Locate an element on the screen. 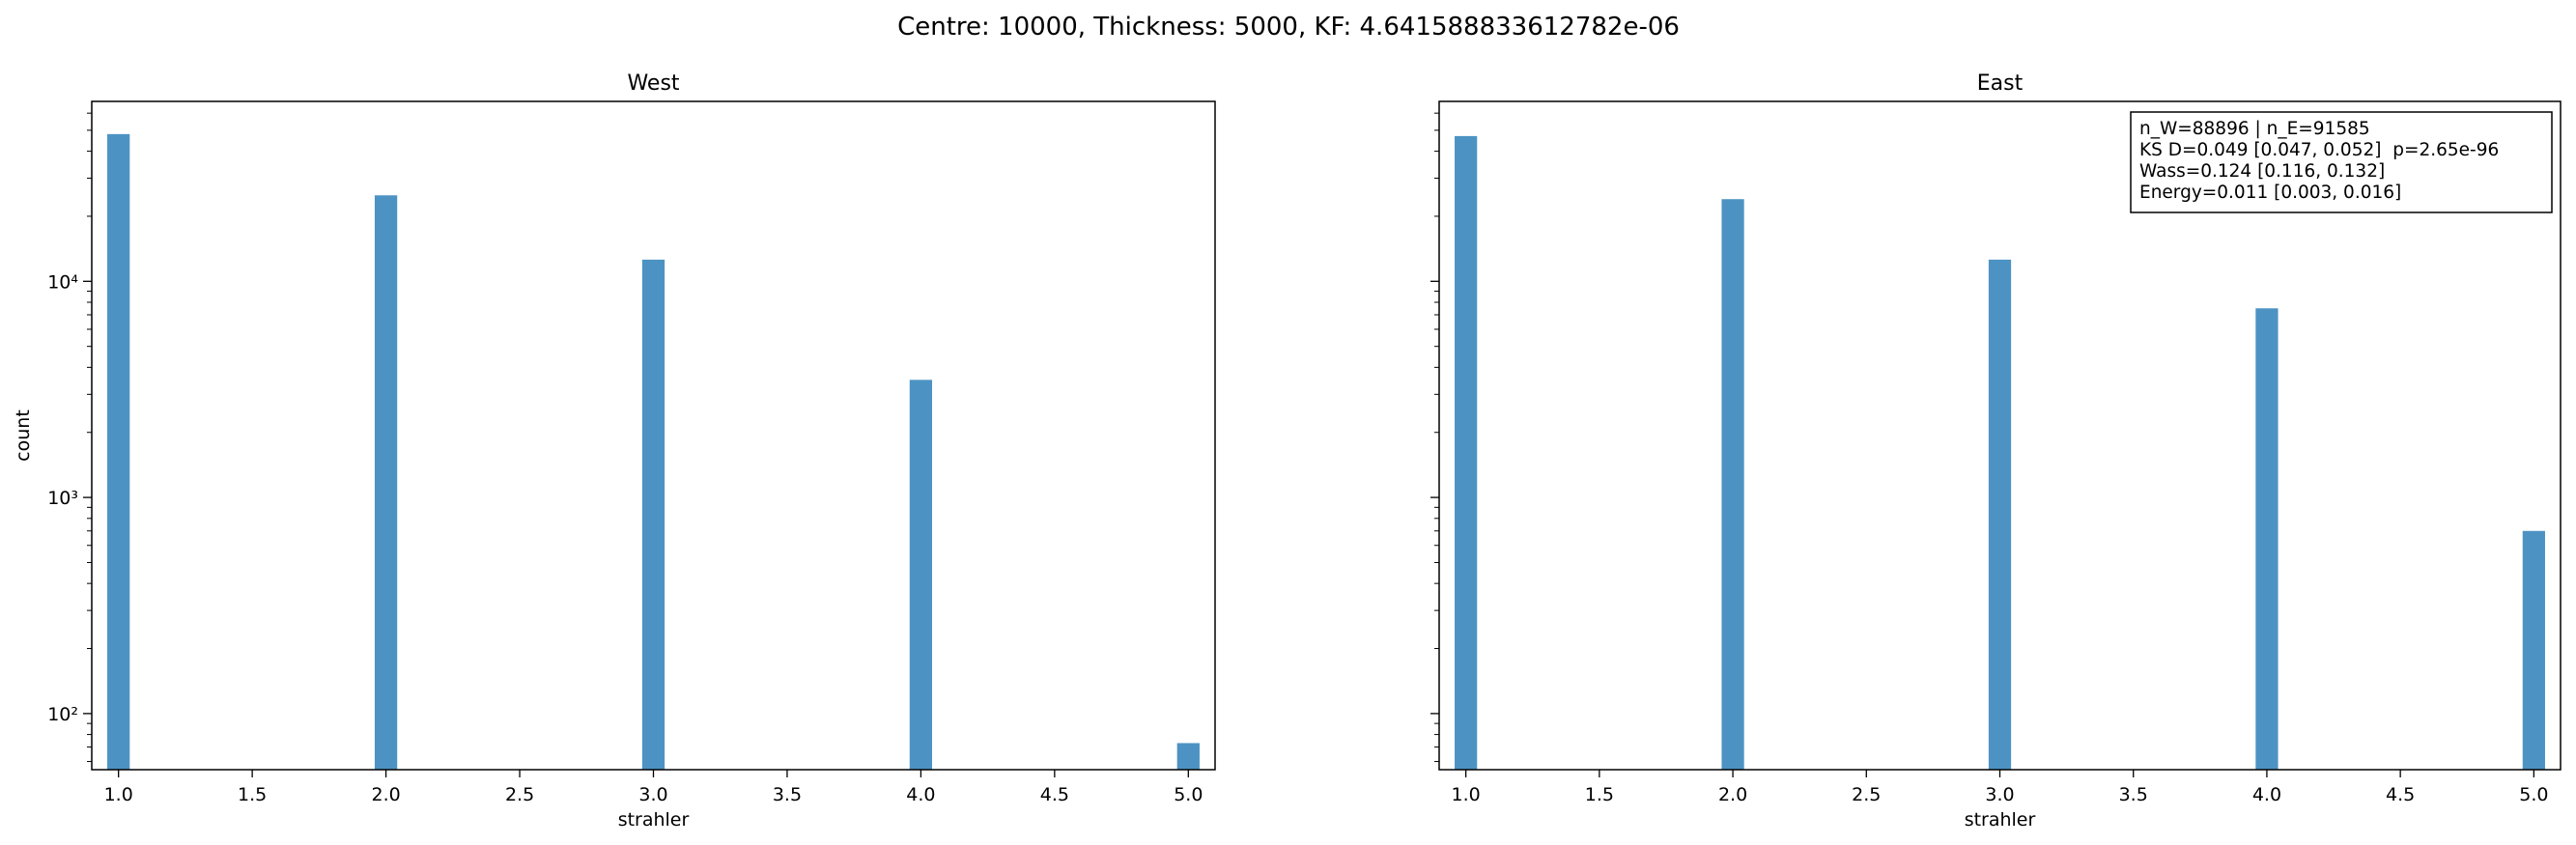  y-axis-label: count is located at coordinates (23, 435).